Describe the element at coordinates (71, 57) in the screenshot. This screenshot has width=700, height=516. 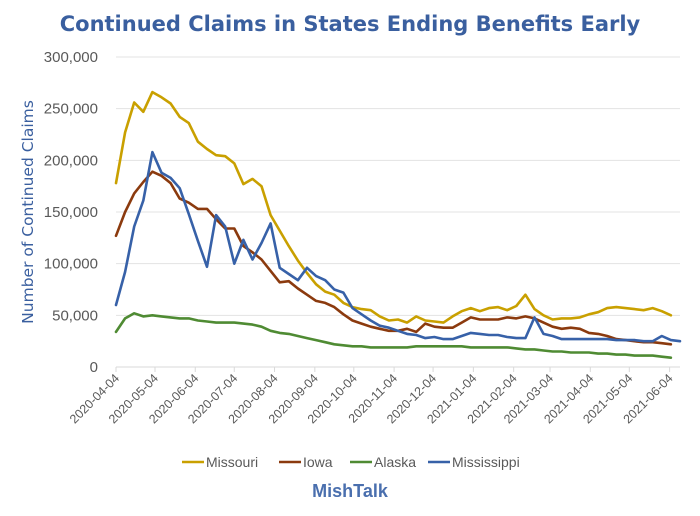
I see `y-tick-label: 300,000` at that location.